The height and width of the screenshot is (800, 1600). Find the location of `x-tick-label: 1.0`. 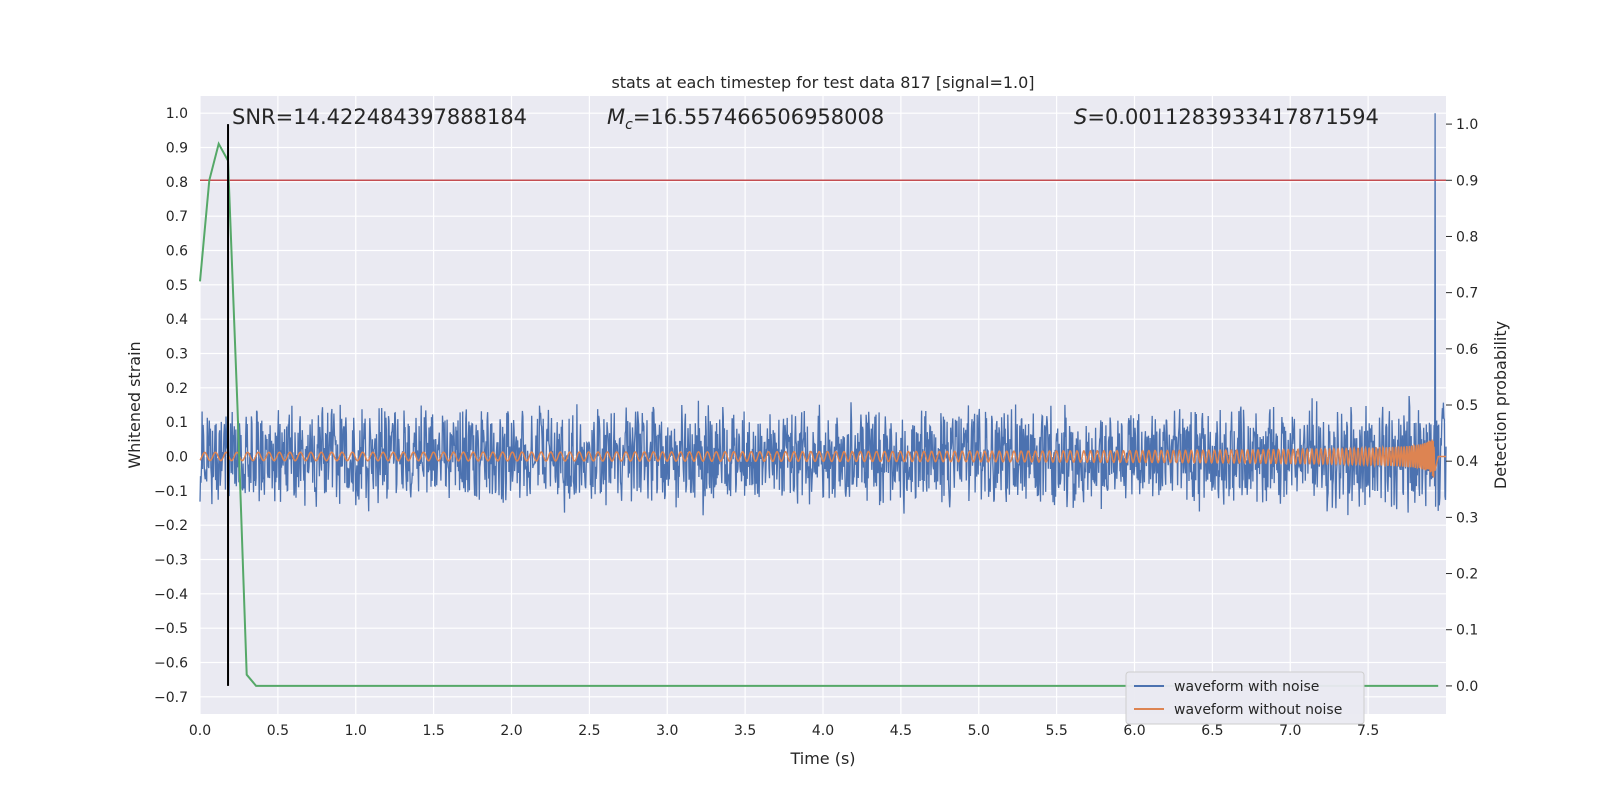

x-tick-label: 1.0 is located at coordinates (356, 731).